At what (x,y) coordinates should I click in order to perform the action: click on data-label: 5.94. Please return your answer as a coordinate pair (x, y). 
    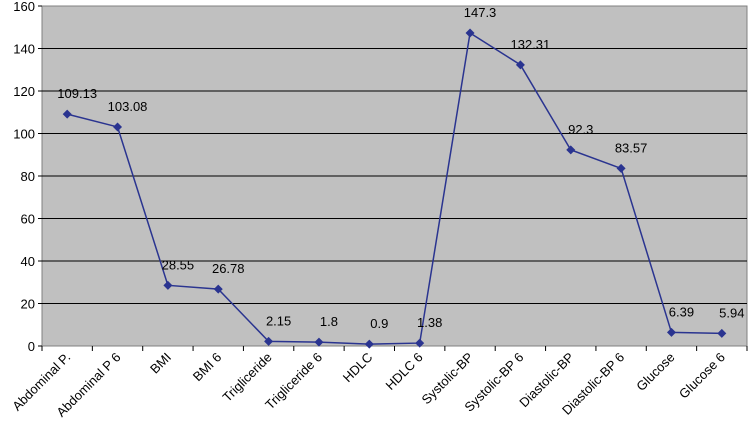
    Looking at the image, I should click on (731, 312).